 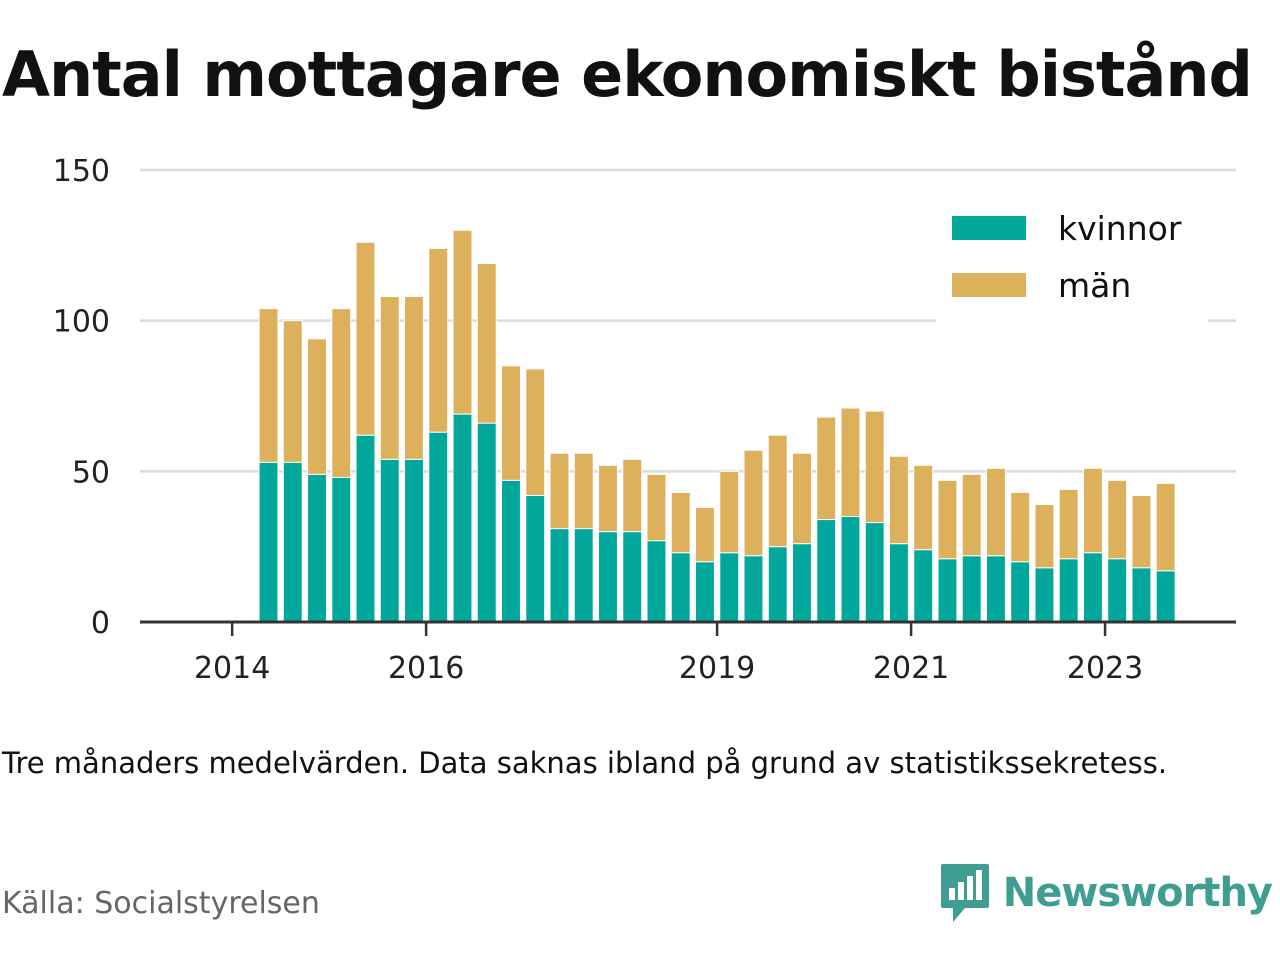 What do you see at coordinates (559, 491) in the screenshot?
I see `bar-män-12` at bounding box center [559, 491].